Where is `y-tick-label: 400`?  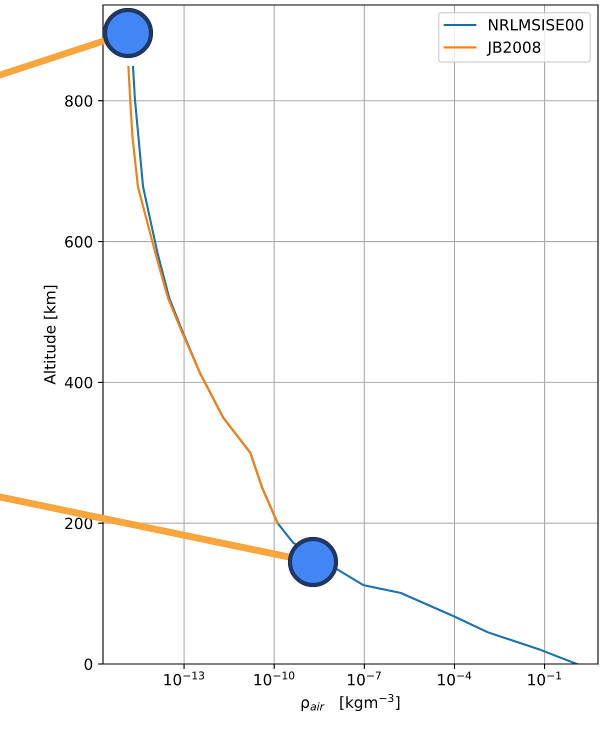
y-tick-label: 400 is located at coordinates (78, 382).